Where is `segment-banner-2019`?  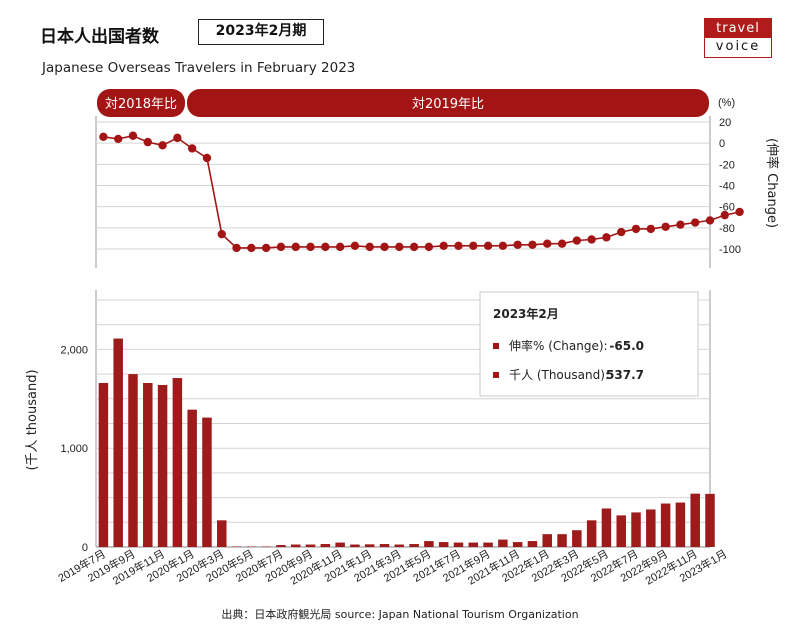 segment-banner-2019 is located at coordinates (448, 103).